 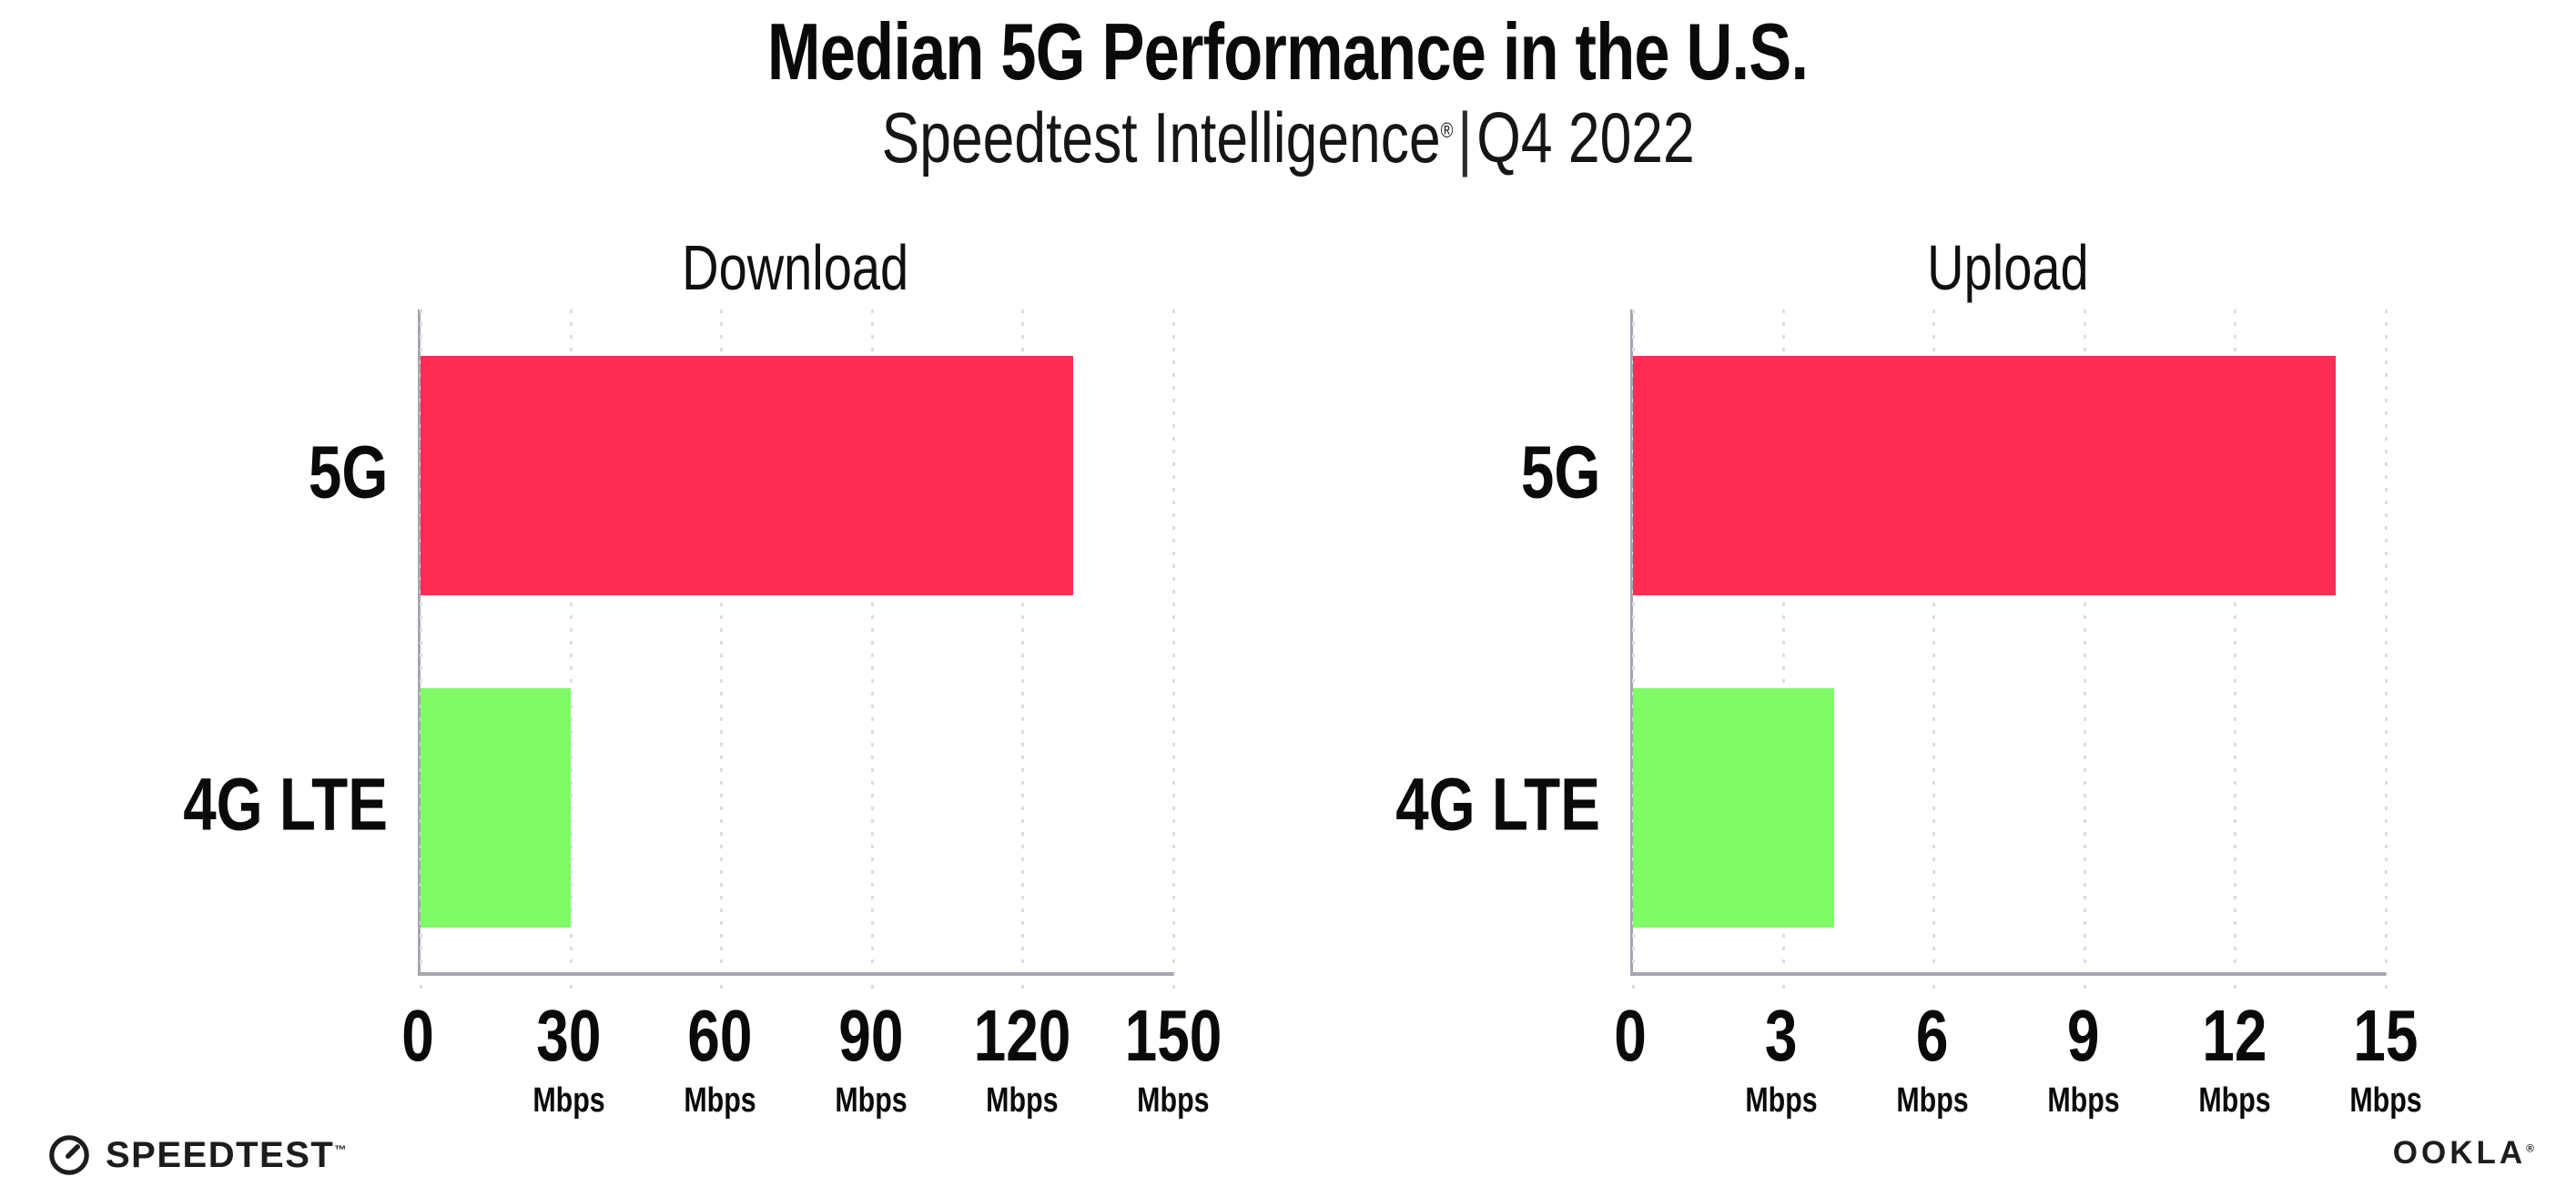 I want to click on bar-5g-download, so click(x=747, y=475).